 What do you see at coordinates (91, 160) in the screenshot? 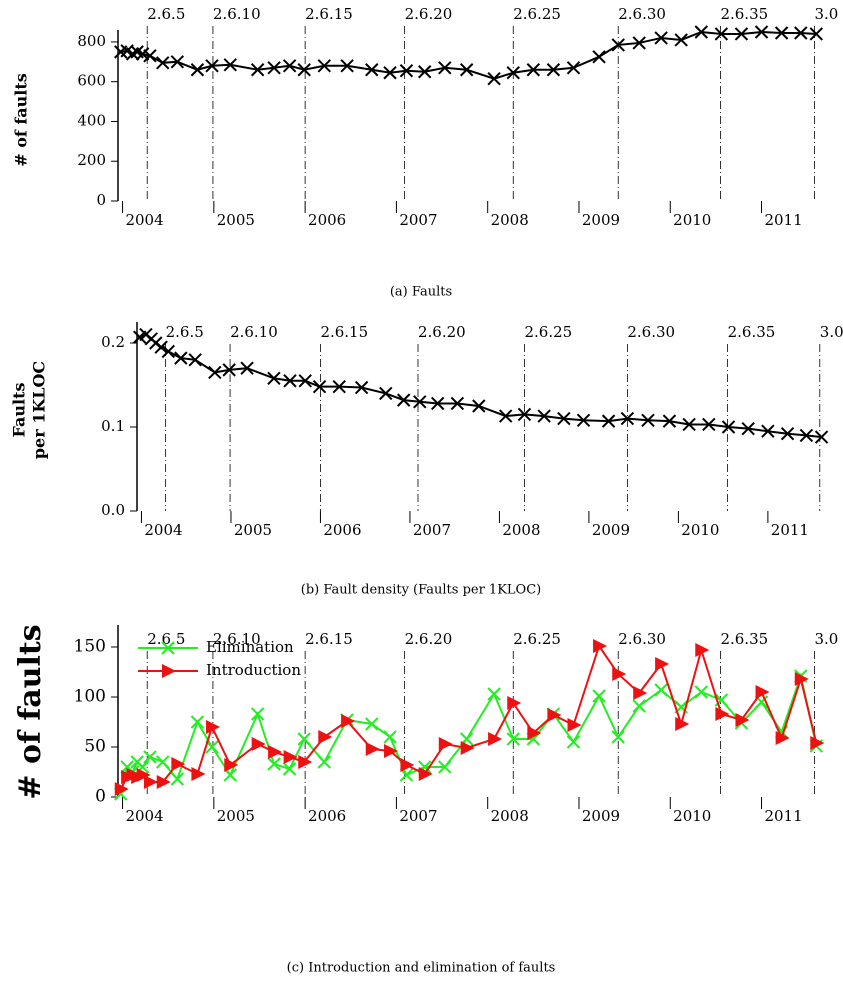
I see `y-tick-label: 200` at bounding box center [91, 160].